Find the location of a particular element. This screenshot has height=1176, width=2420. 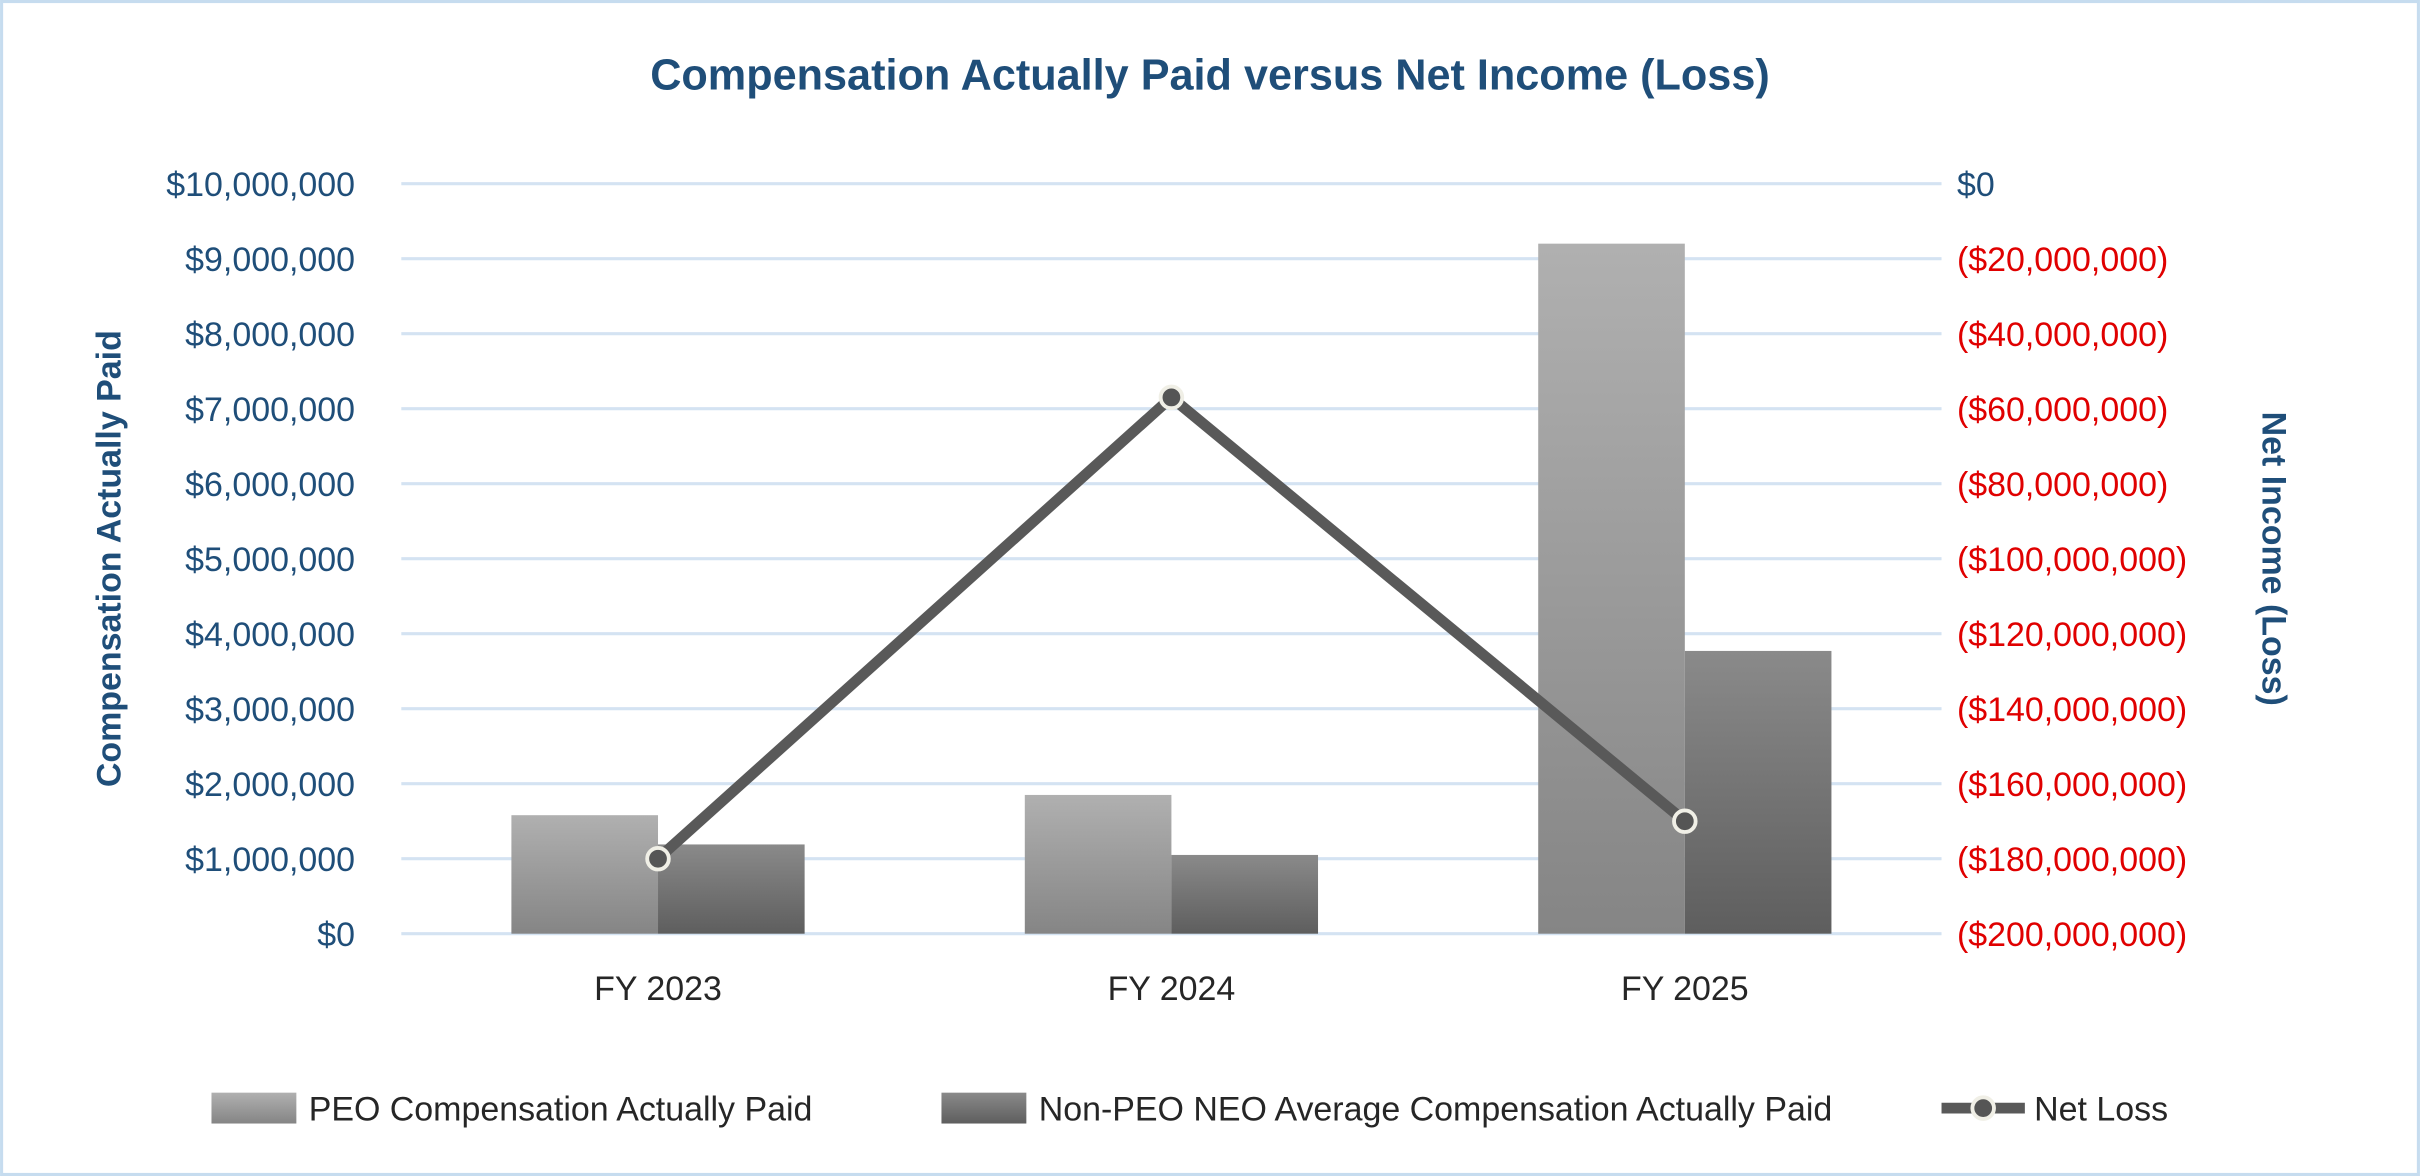

y-left-tick-label: $7,000,000 is located at coordinates (270, 410).